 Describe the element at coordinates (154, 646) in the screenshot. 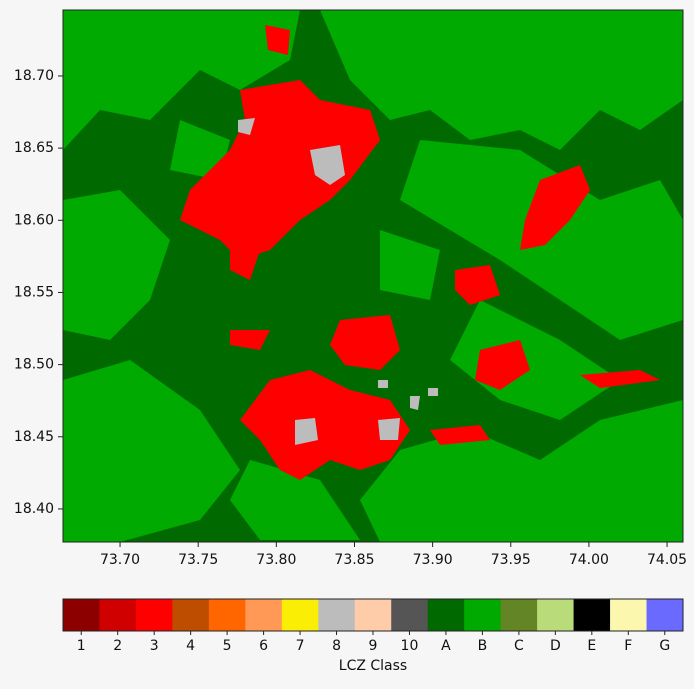

I see `colorbar-tick-label: 3` at that location.